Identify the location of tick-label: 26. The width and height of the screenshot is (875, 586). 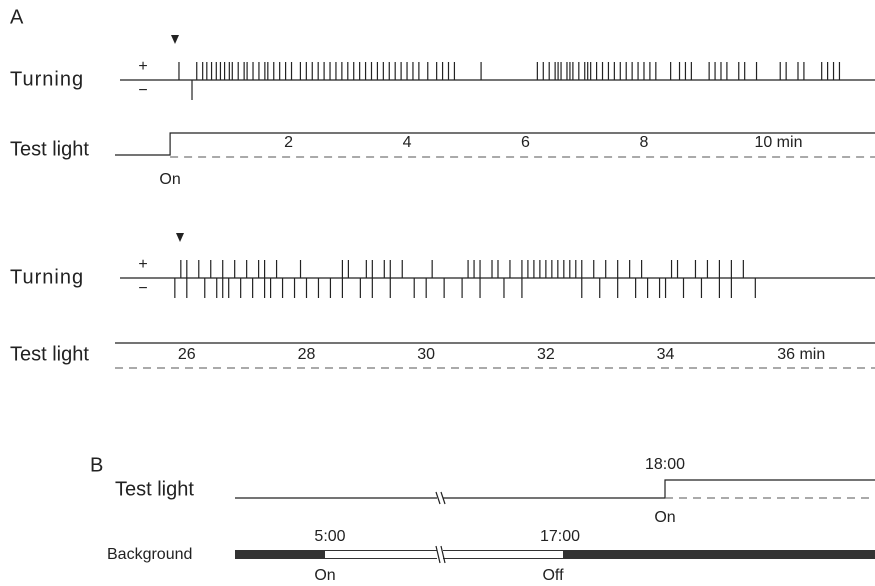
(187, 354).